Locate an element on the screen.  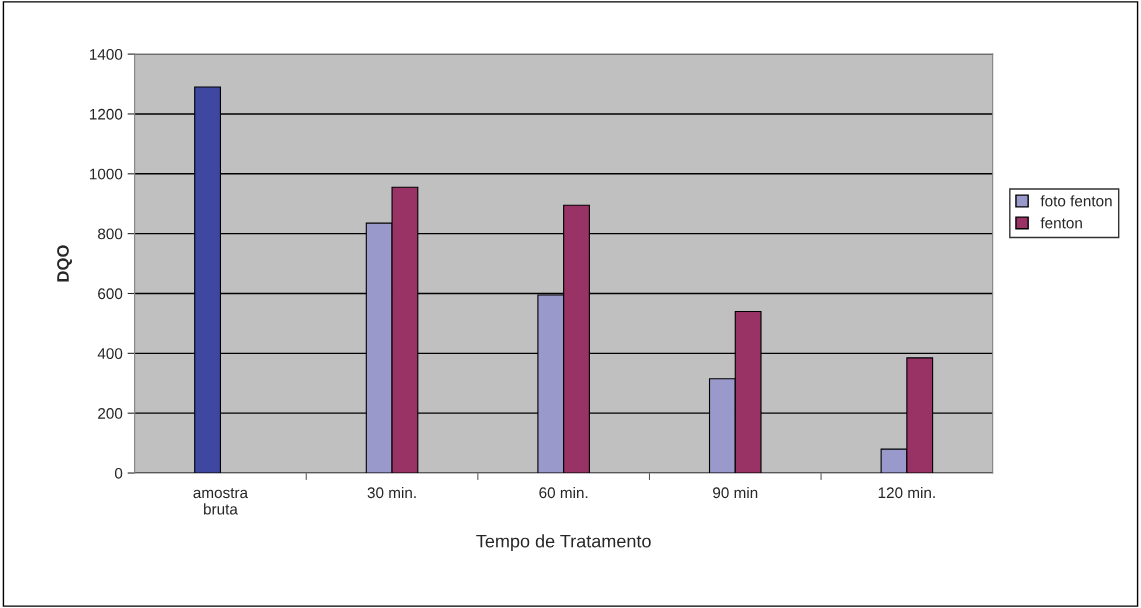
legend-label: fenton is located at coordinates (1061, 223).